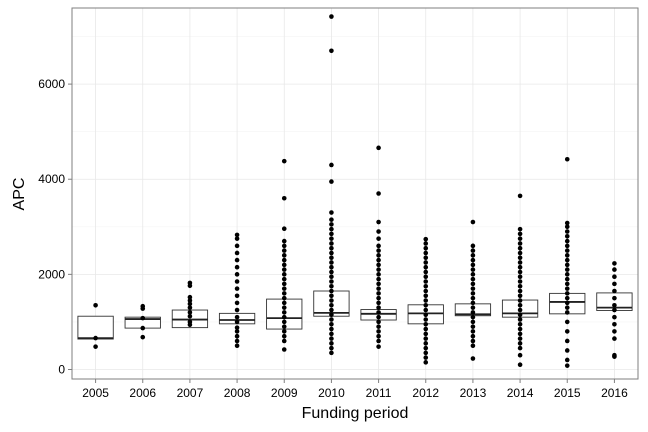 The image size is (648, 432). Describe the element at coordinates (284, 393) in the screenshot. I see `x-tick-label: 2009` at that location.